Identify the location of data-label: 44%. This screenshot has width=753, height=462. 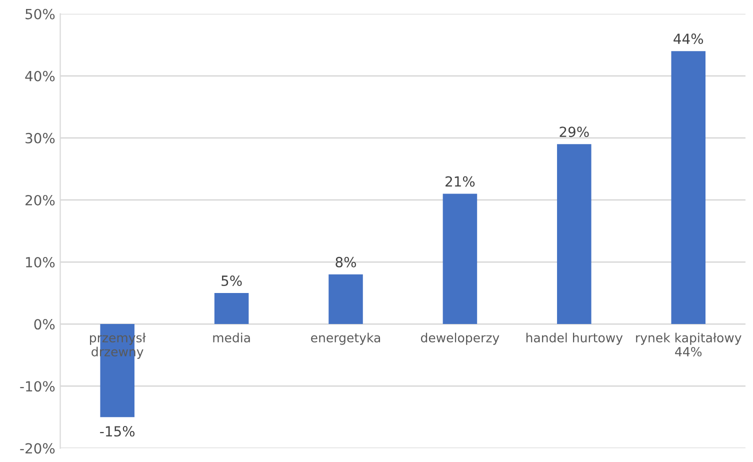
(689, 39).